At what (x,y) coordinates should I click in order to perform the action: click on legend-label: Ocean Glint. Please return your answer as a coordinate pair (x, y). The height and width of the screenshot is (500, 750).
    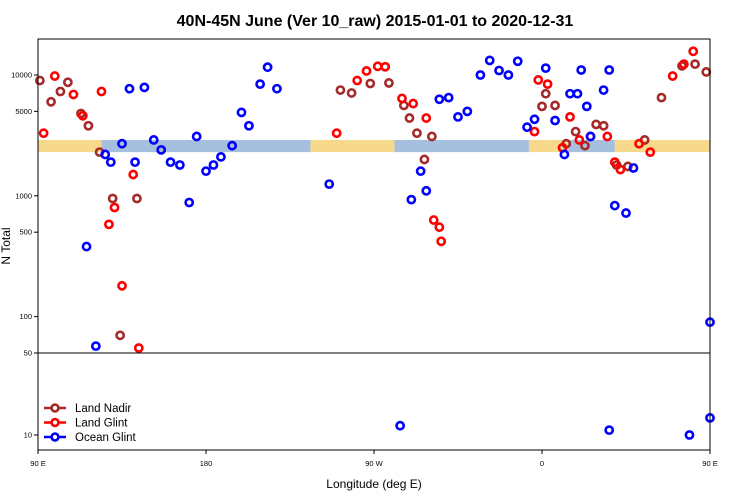
    Looking at the image, I should click on (106, 438).